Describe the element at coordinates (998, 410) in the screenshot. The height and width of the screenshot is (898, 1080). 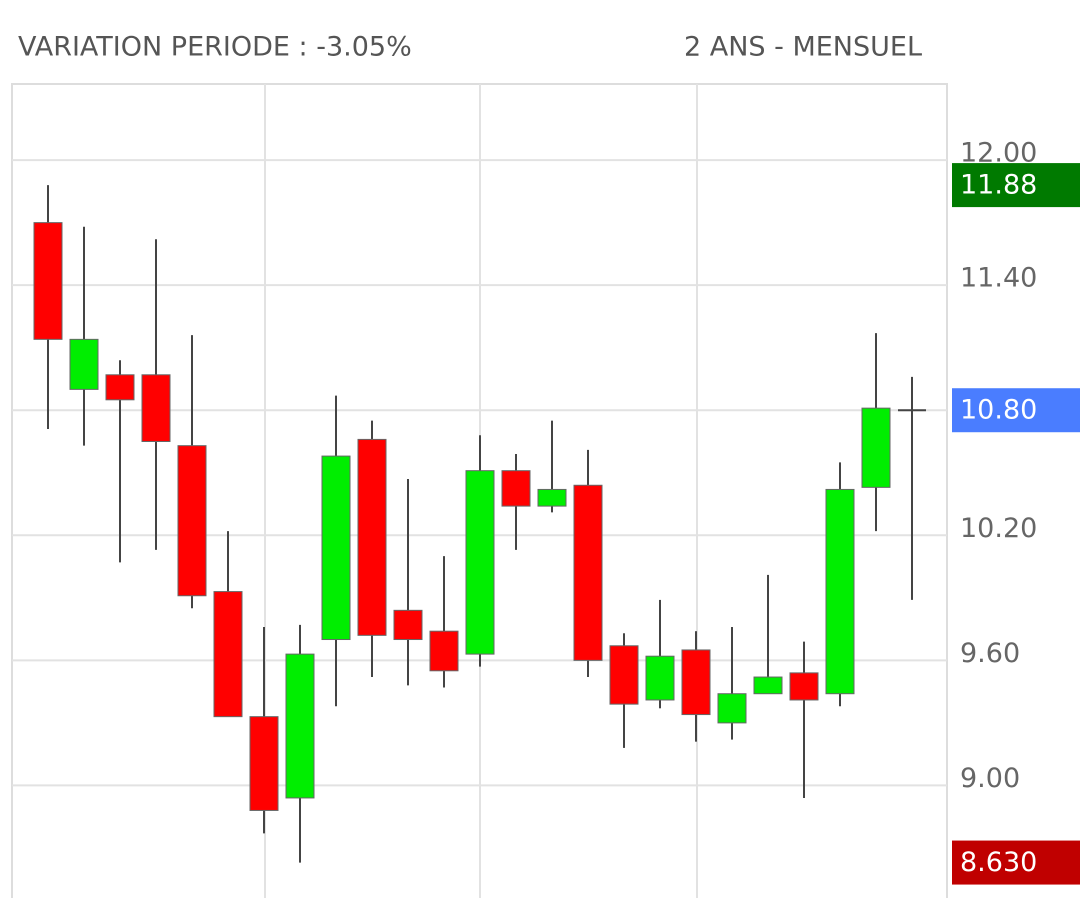
I see `price-label: 10.80` at that location.